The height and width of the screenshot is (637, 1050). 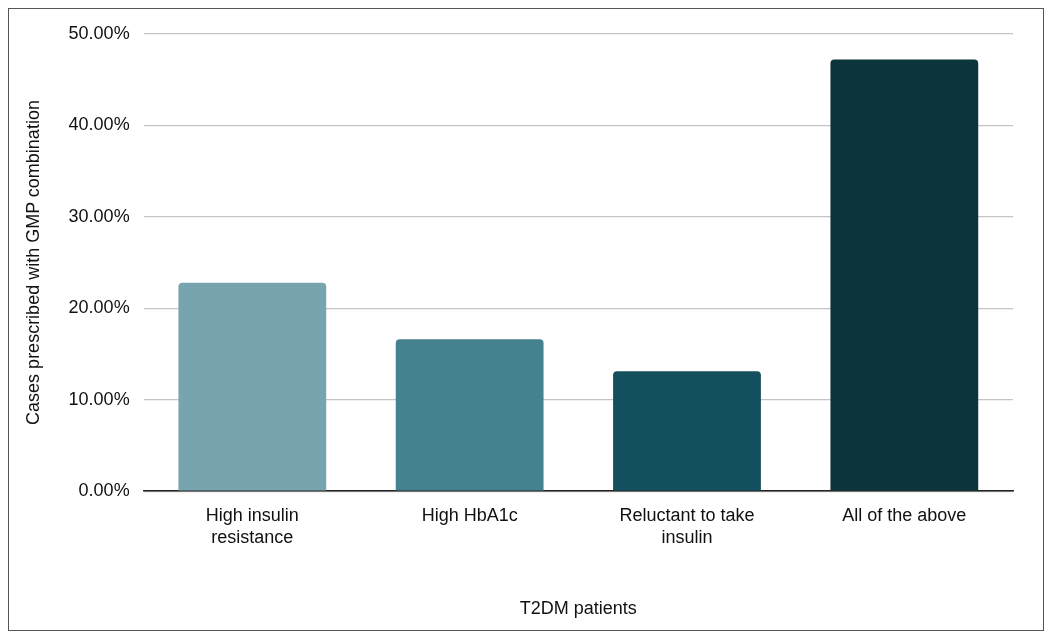 I want to click on x-tick-label: High HbA1c, so click(x=469, y=514).